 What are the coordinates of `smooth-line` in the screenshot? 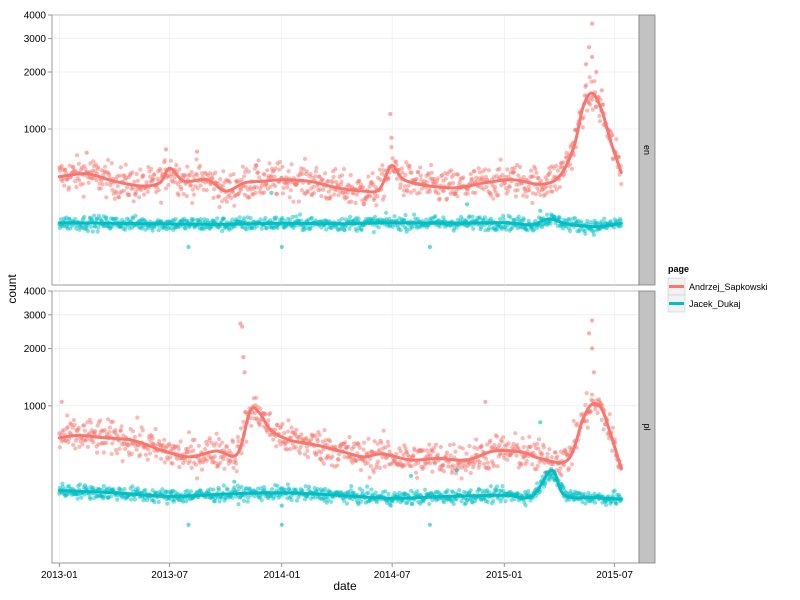 It's located at (340, 436).